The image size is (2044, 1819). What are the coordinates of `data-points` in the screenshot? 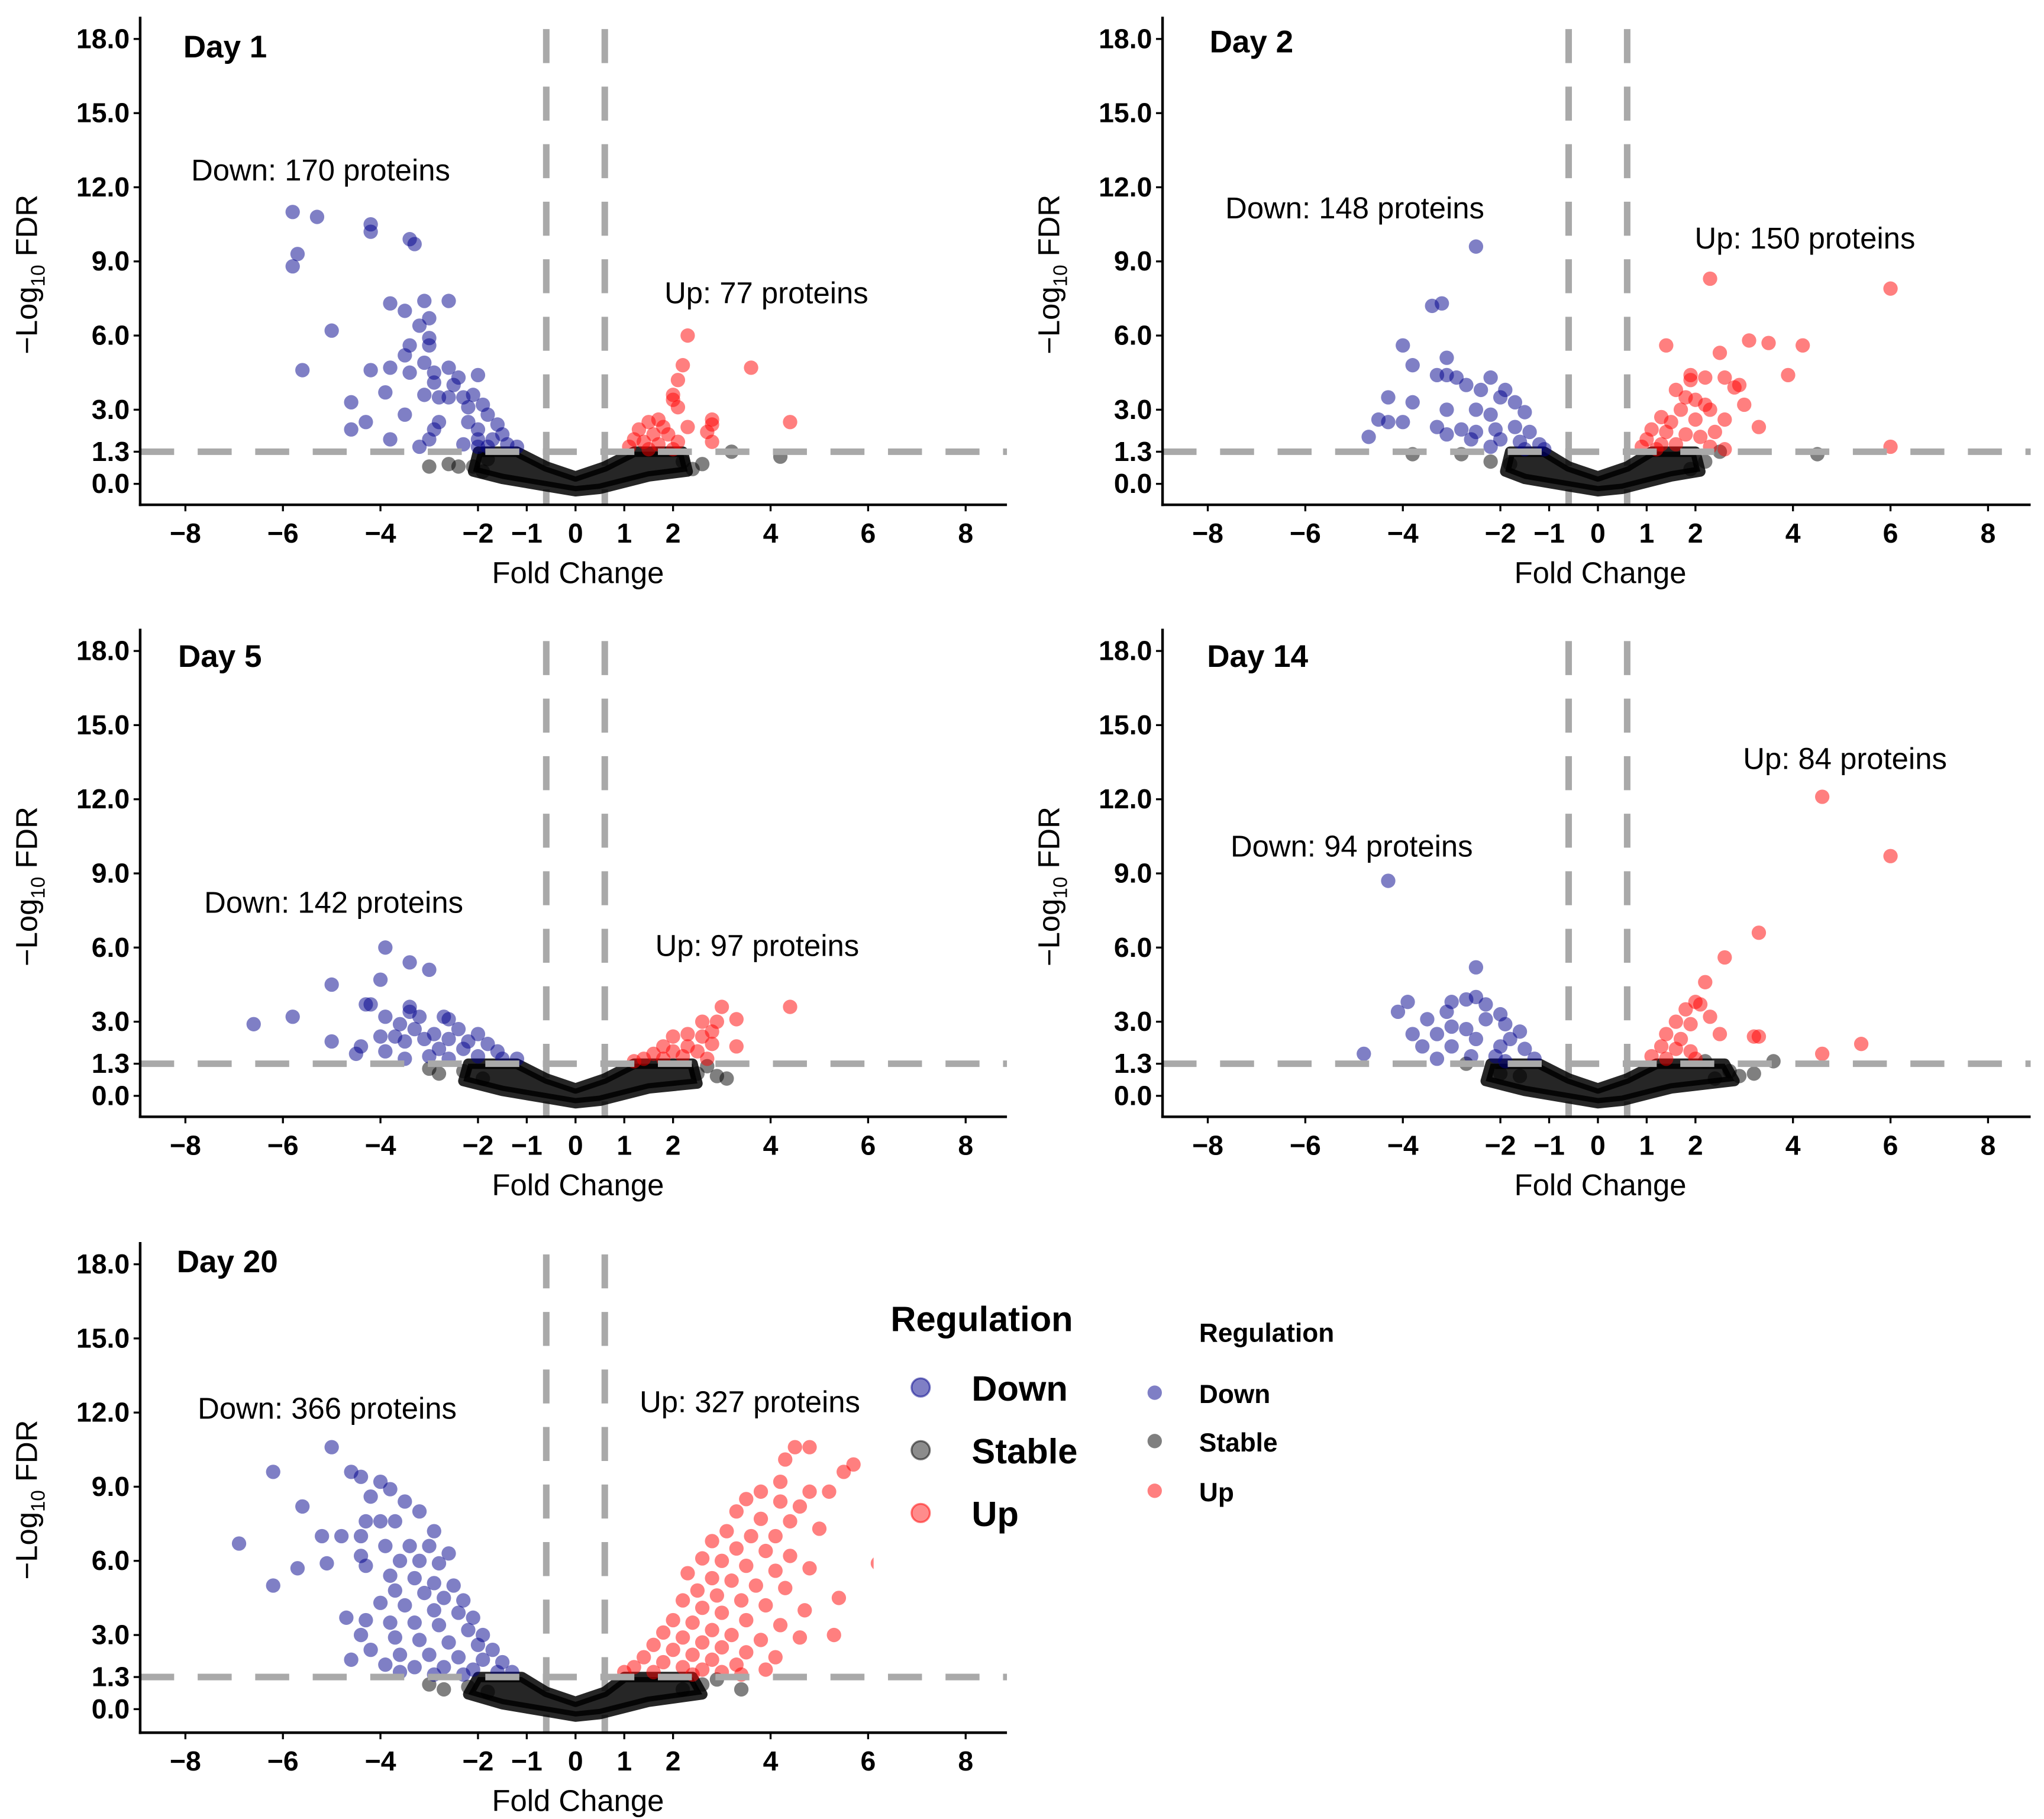 It's located at (1629, 368).